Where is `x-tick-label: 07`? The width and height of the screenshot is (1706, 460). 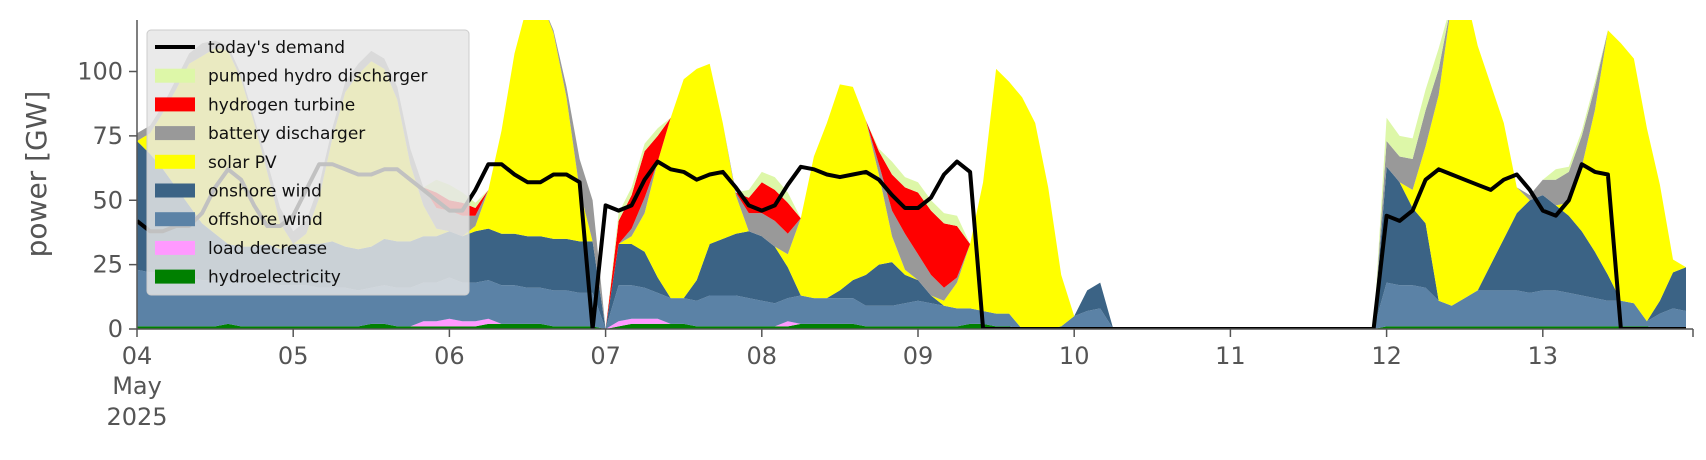
x-tick-label: 07 is located at coordinates (605, 356).